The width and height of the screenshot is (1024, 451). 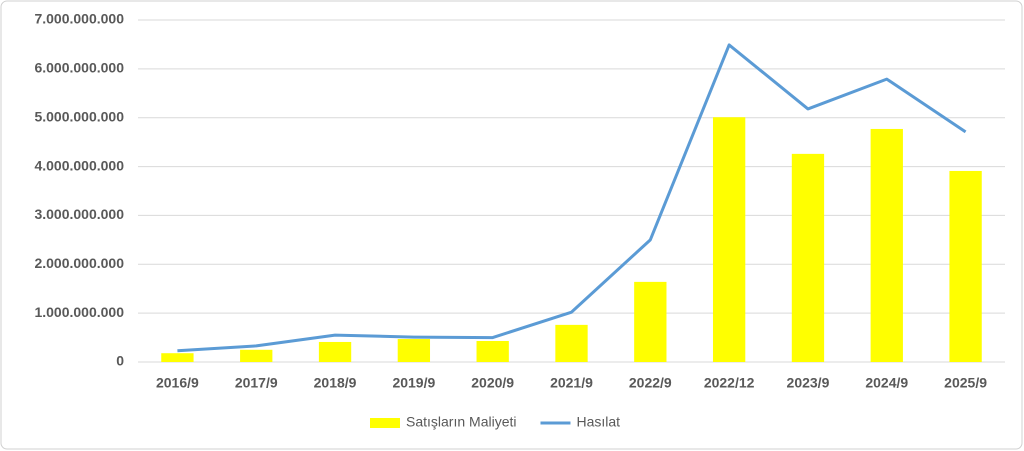 I want to click on y-tick-label: 7.000.000.000, so click(x=79, y=19).